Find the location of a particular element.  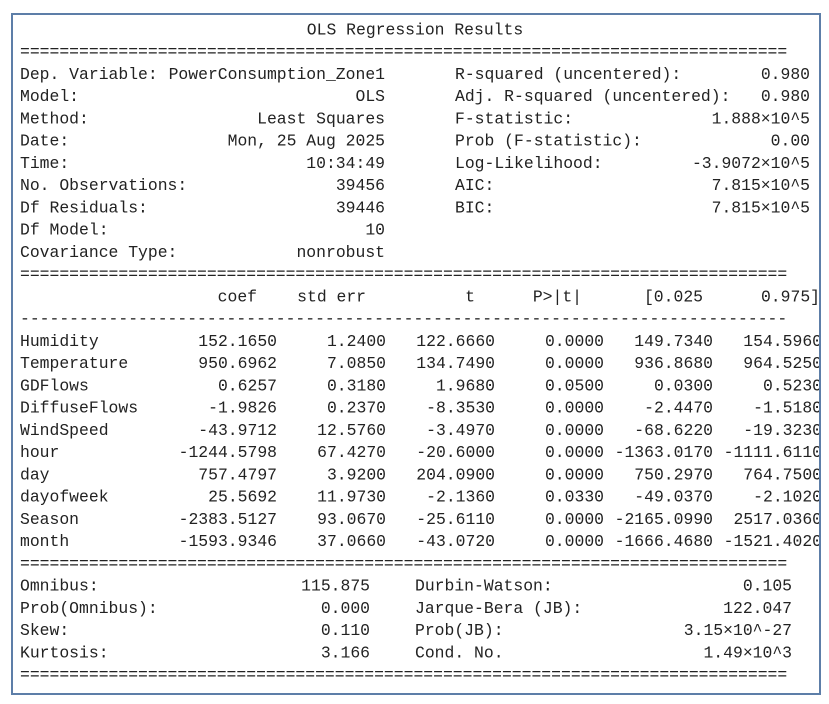

cell: -2.4470 is located at coordinates (678, 408).